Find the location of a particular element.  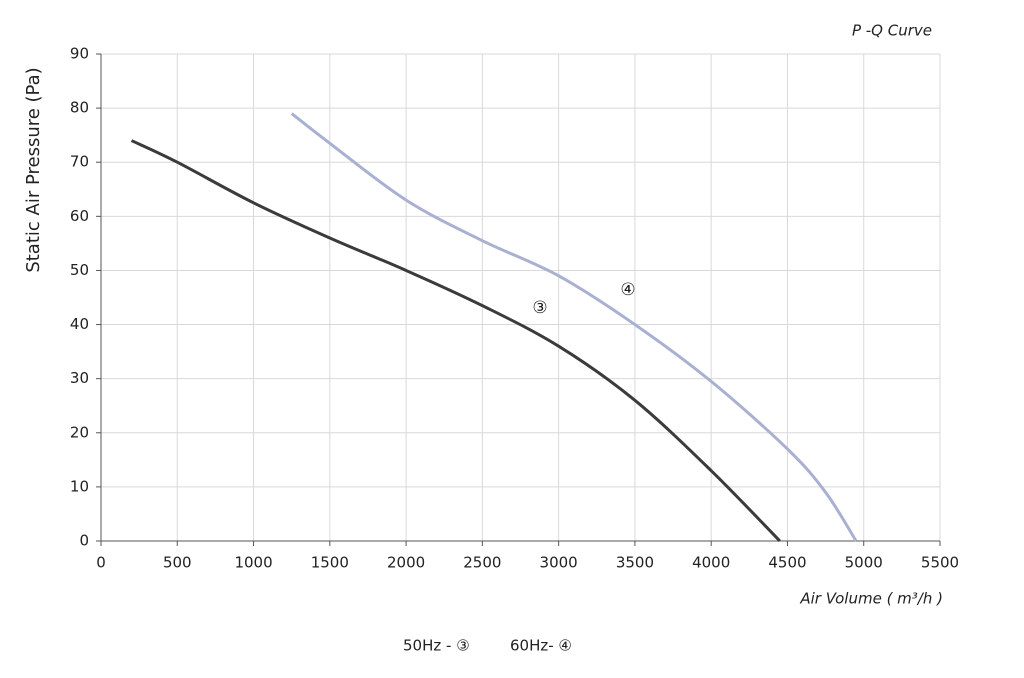

y-tick-label: 90 is located at coordinates (79, 54).